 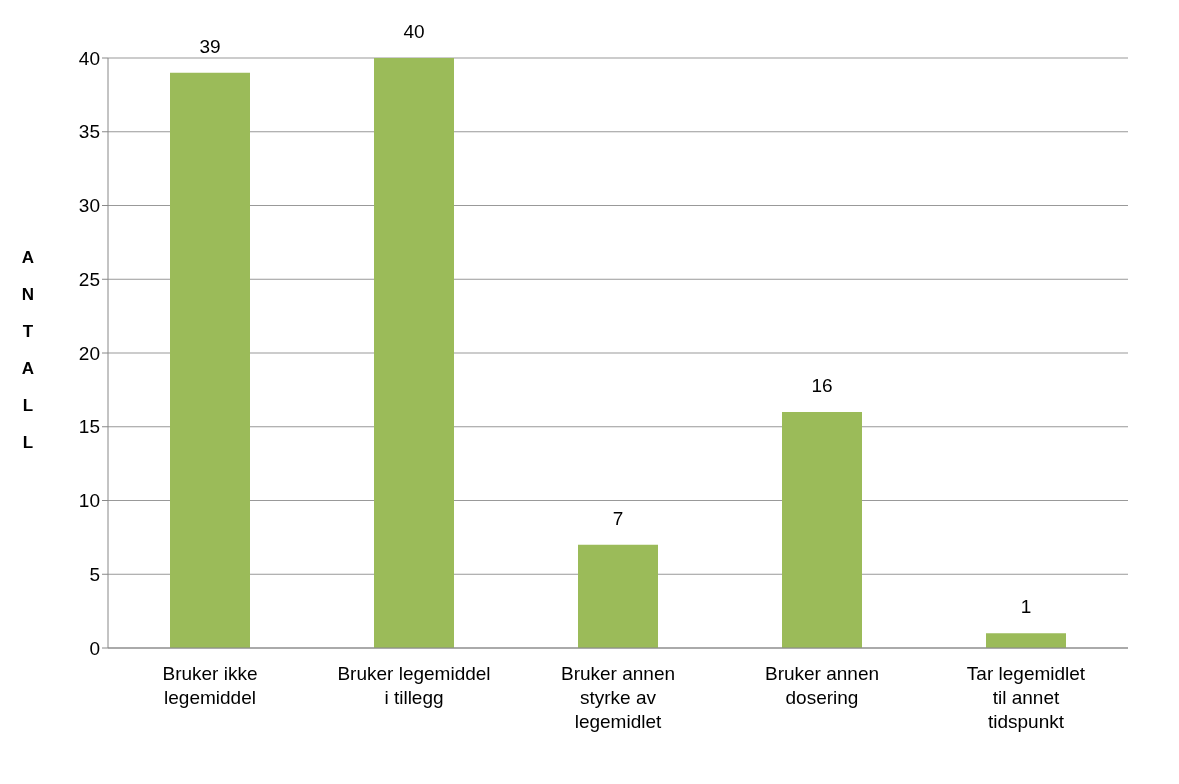 I want to click on y-tick-label: 40, so click(x=89, y=58).